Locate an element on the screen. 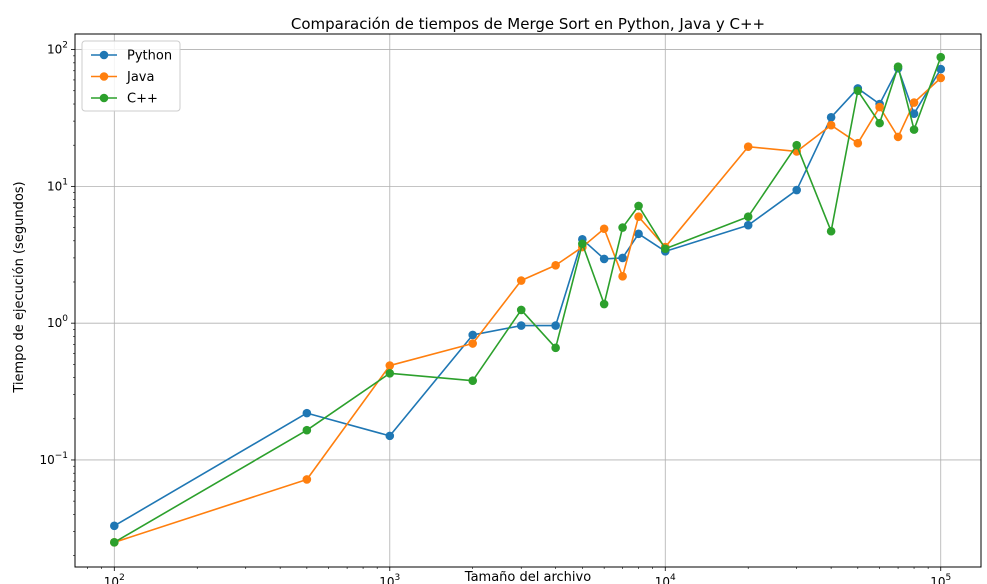 The image size is (987, 584). y-tick-label: 10² is located at coordinates (57, 49).